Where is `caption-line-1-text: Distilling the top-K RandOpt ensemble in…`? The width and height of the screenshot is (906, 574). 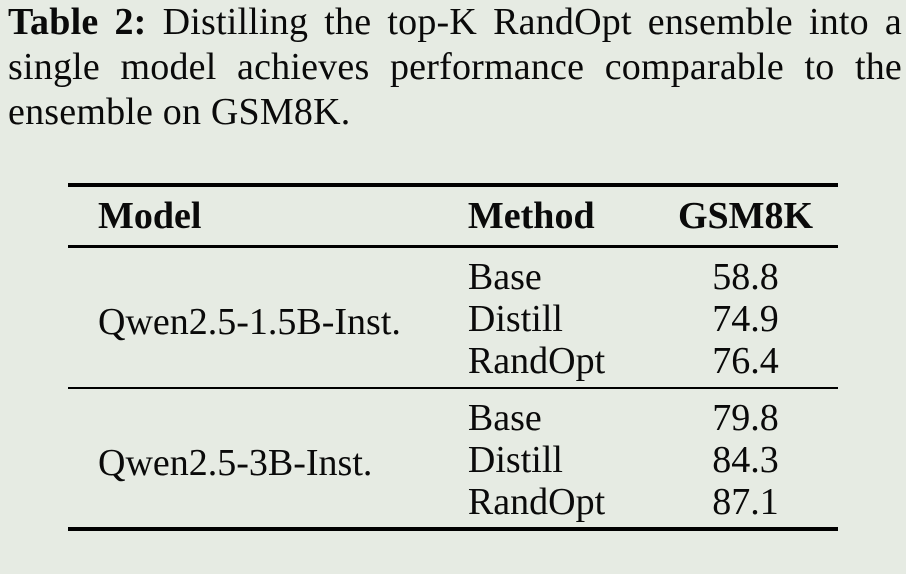 caption-line-1-text: Distilling the top-K RandOpt ensemble in… is located at coordinates (524, 22).